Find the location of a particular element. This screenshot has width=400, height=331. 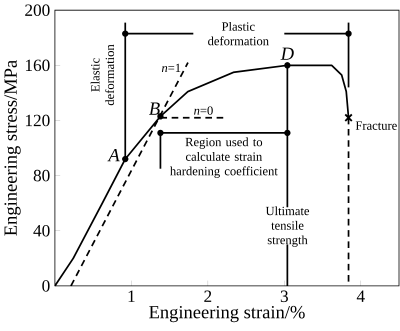

annotation: Region used to calculate strain hardening coefficient is located at coordinates (224, 158).